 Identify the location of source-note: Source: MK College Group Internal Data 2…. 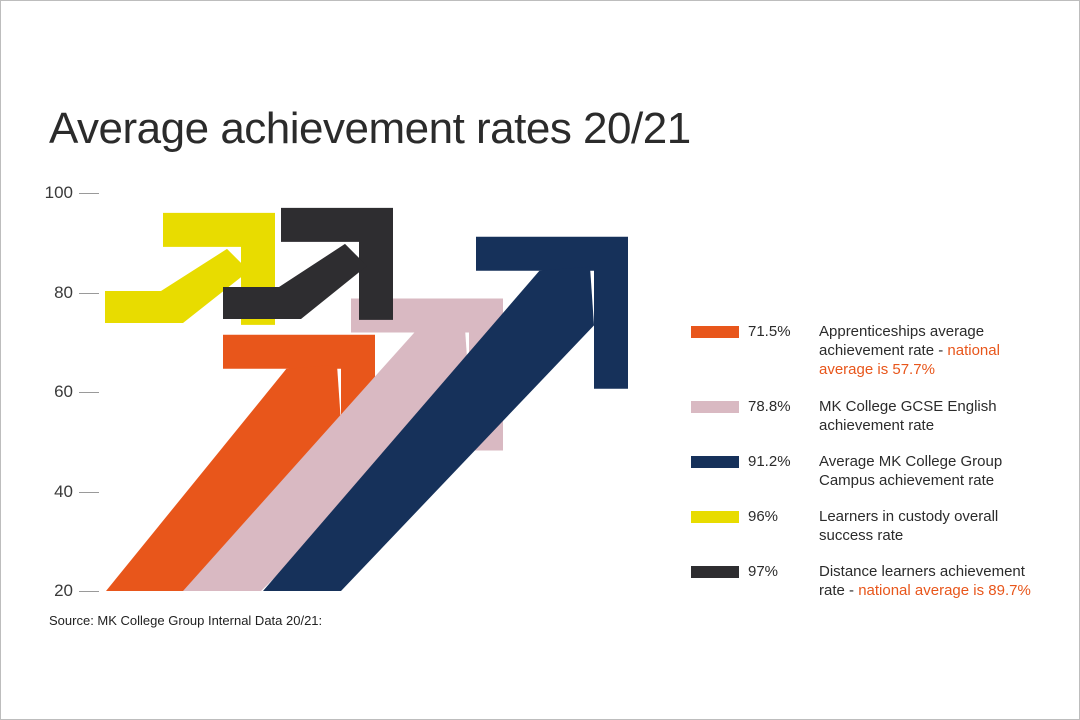
(186, 620).